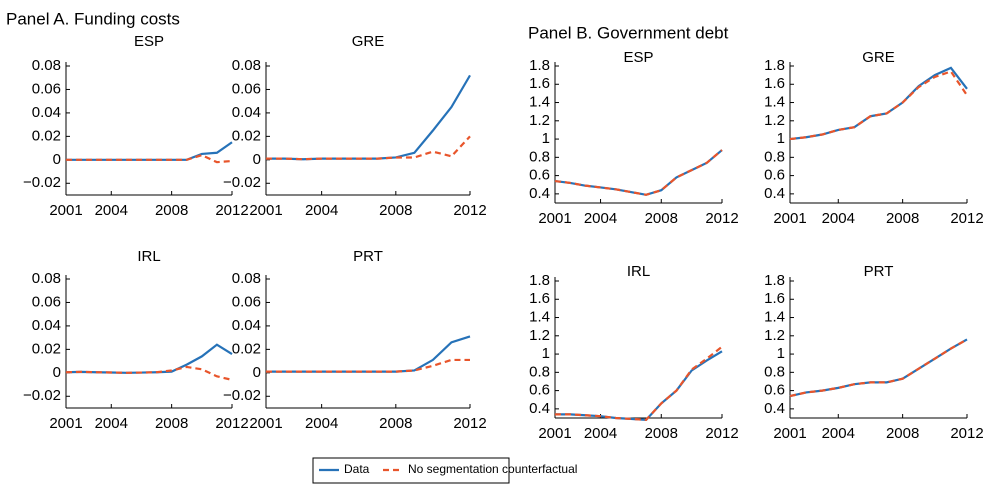 The height and width of the screenshot is (488, 988). I want to click on chart-title: IRL, so click(638, 271).